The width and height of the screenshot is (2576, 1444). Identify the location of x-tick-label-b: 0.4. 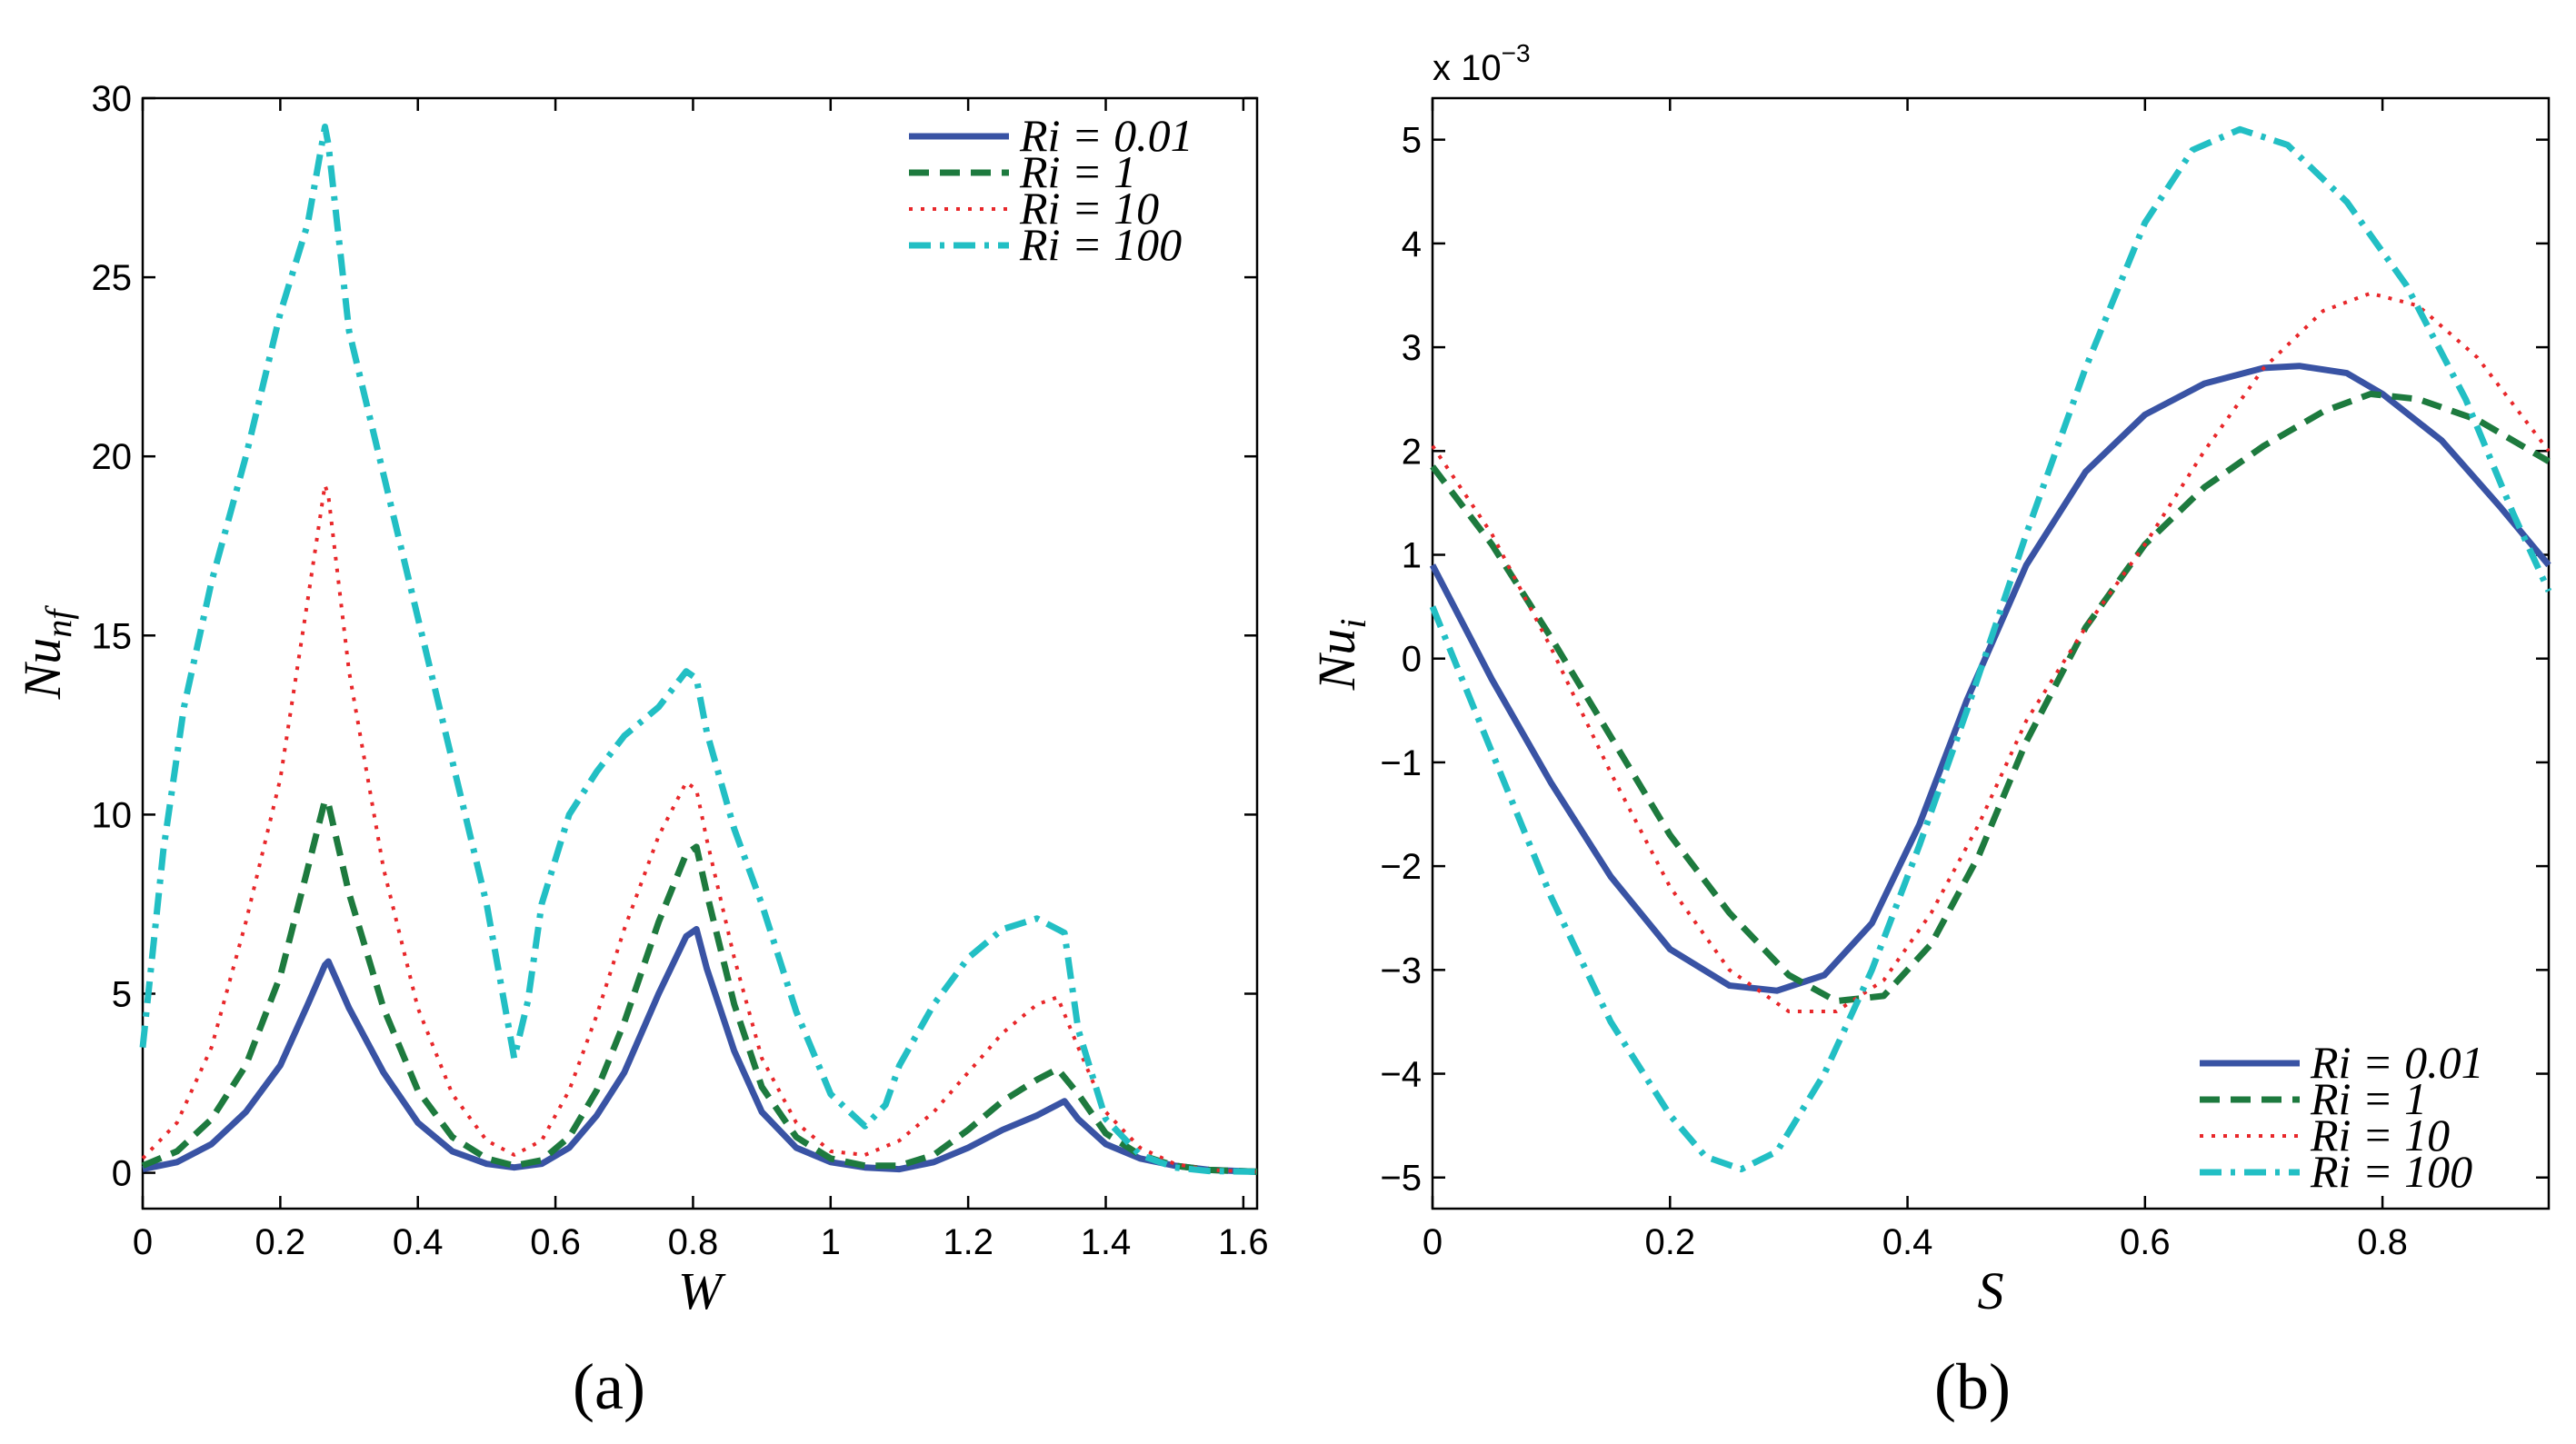
(1908, 1242).